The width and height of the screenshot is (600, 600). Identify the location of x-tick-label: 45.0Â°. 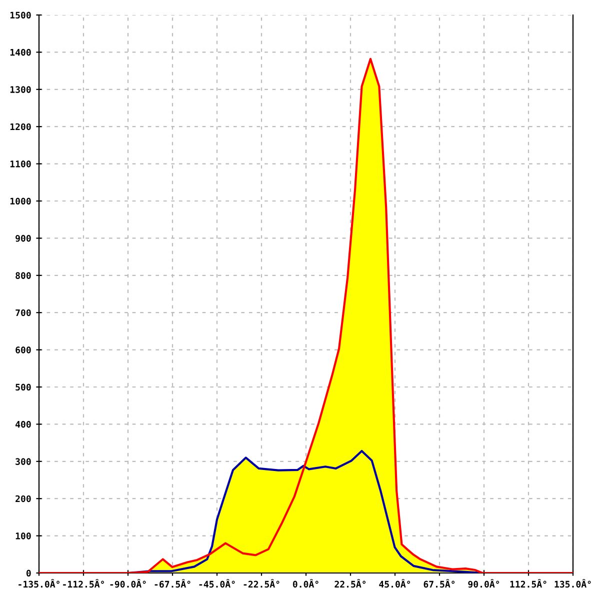
(394, 583).